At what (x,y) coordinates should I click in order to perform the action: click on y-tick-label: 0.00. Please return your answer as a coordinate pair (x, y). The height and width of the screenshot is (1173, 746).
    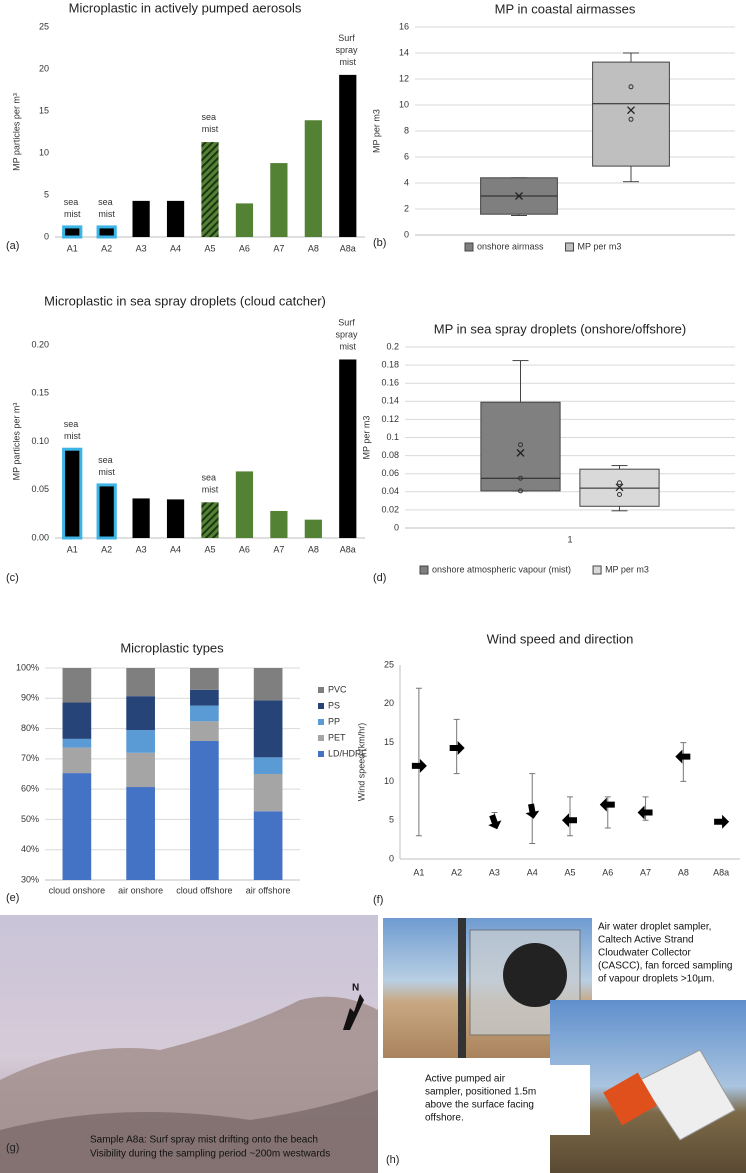
    Looking at the image, I should click on (40, 537).